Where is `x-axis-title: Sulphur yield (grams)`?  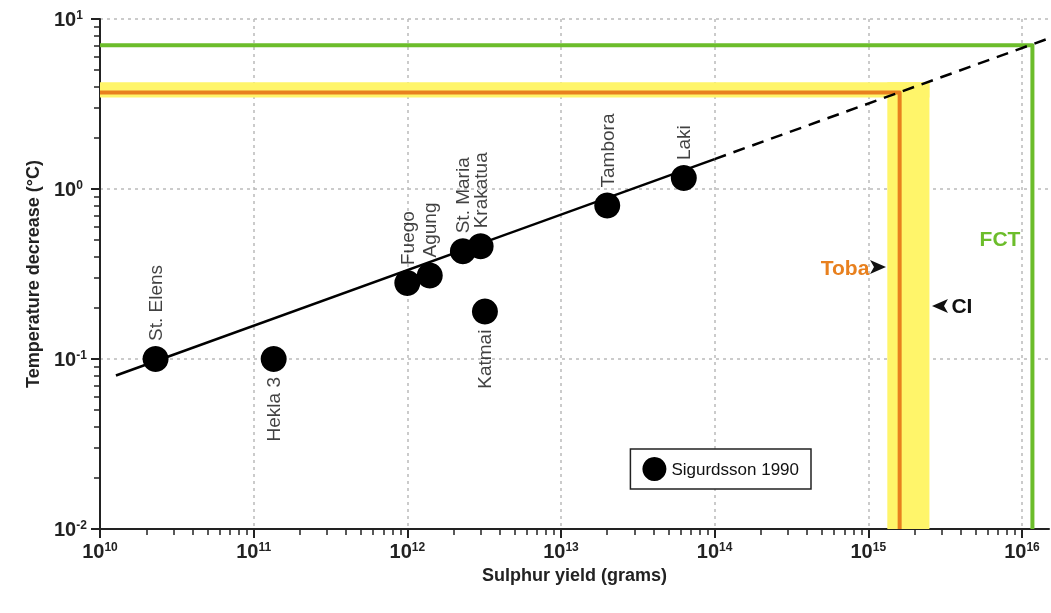
x-axis-title: Sulphur yield (grams) is located at coordinates (574, 574).